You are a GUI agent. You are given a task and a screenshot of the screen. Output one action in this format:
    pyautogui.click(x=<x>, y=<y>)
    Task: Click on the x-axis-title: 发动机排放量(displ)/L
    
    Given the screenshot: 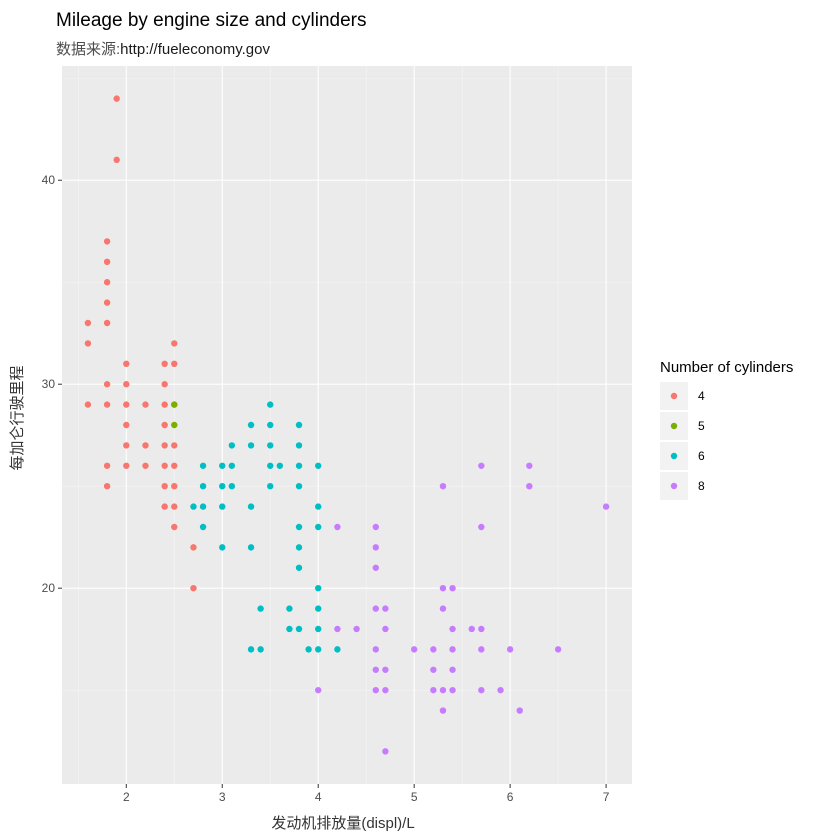 What is the action you would take?
    pyautogui.click(x=342, y=823)
    